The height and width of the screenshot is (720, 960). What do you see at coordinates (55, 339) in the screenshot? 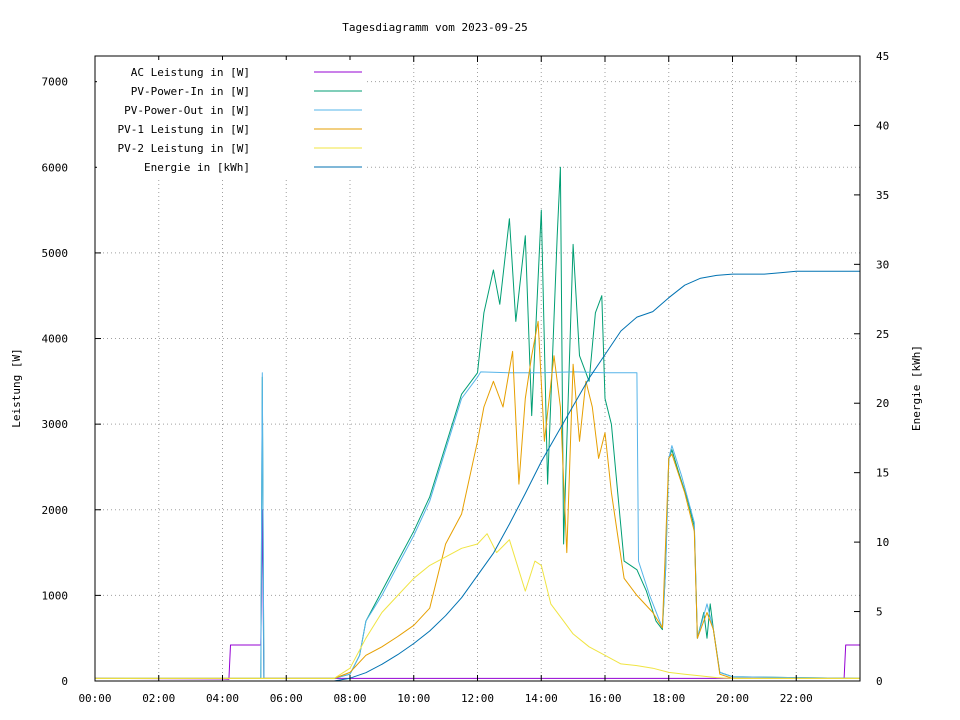
I see `y-tick-label: 4000` at bounding box center [55, 339].